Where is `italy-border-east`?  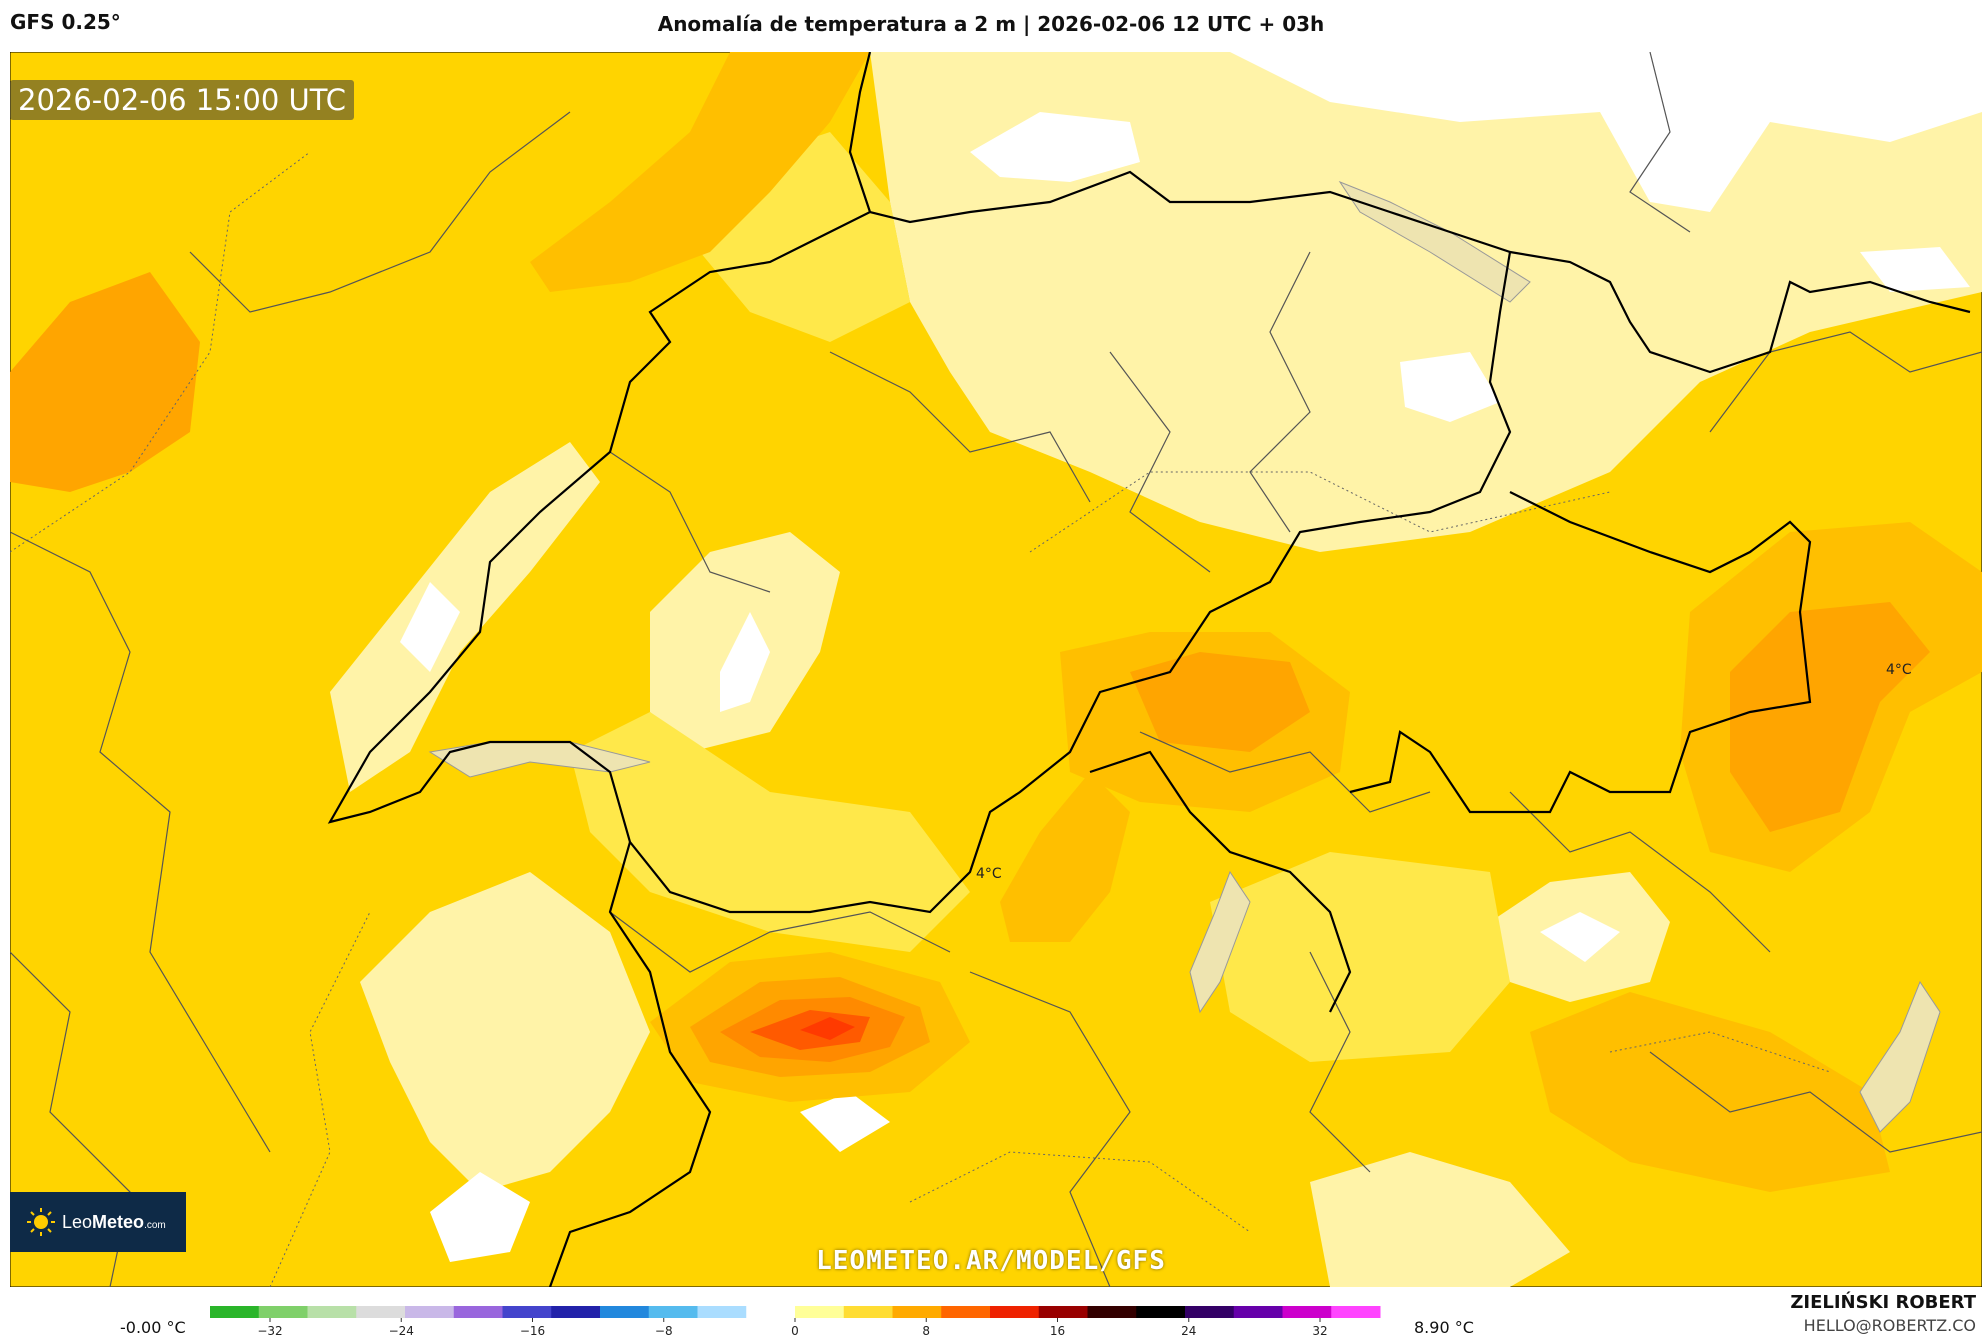 italy-border-east is located at coordinates (1220, 881).